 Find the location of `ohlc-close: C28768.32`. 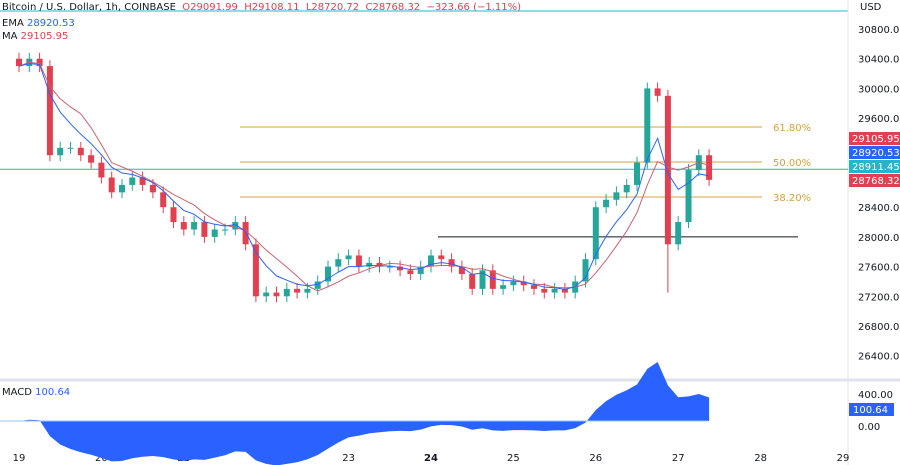

ohlc-close: C28768.32 is located at coordinates (393, 7).